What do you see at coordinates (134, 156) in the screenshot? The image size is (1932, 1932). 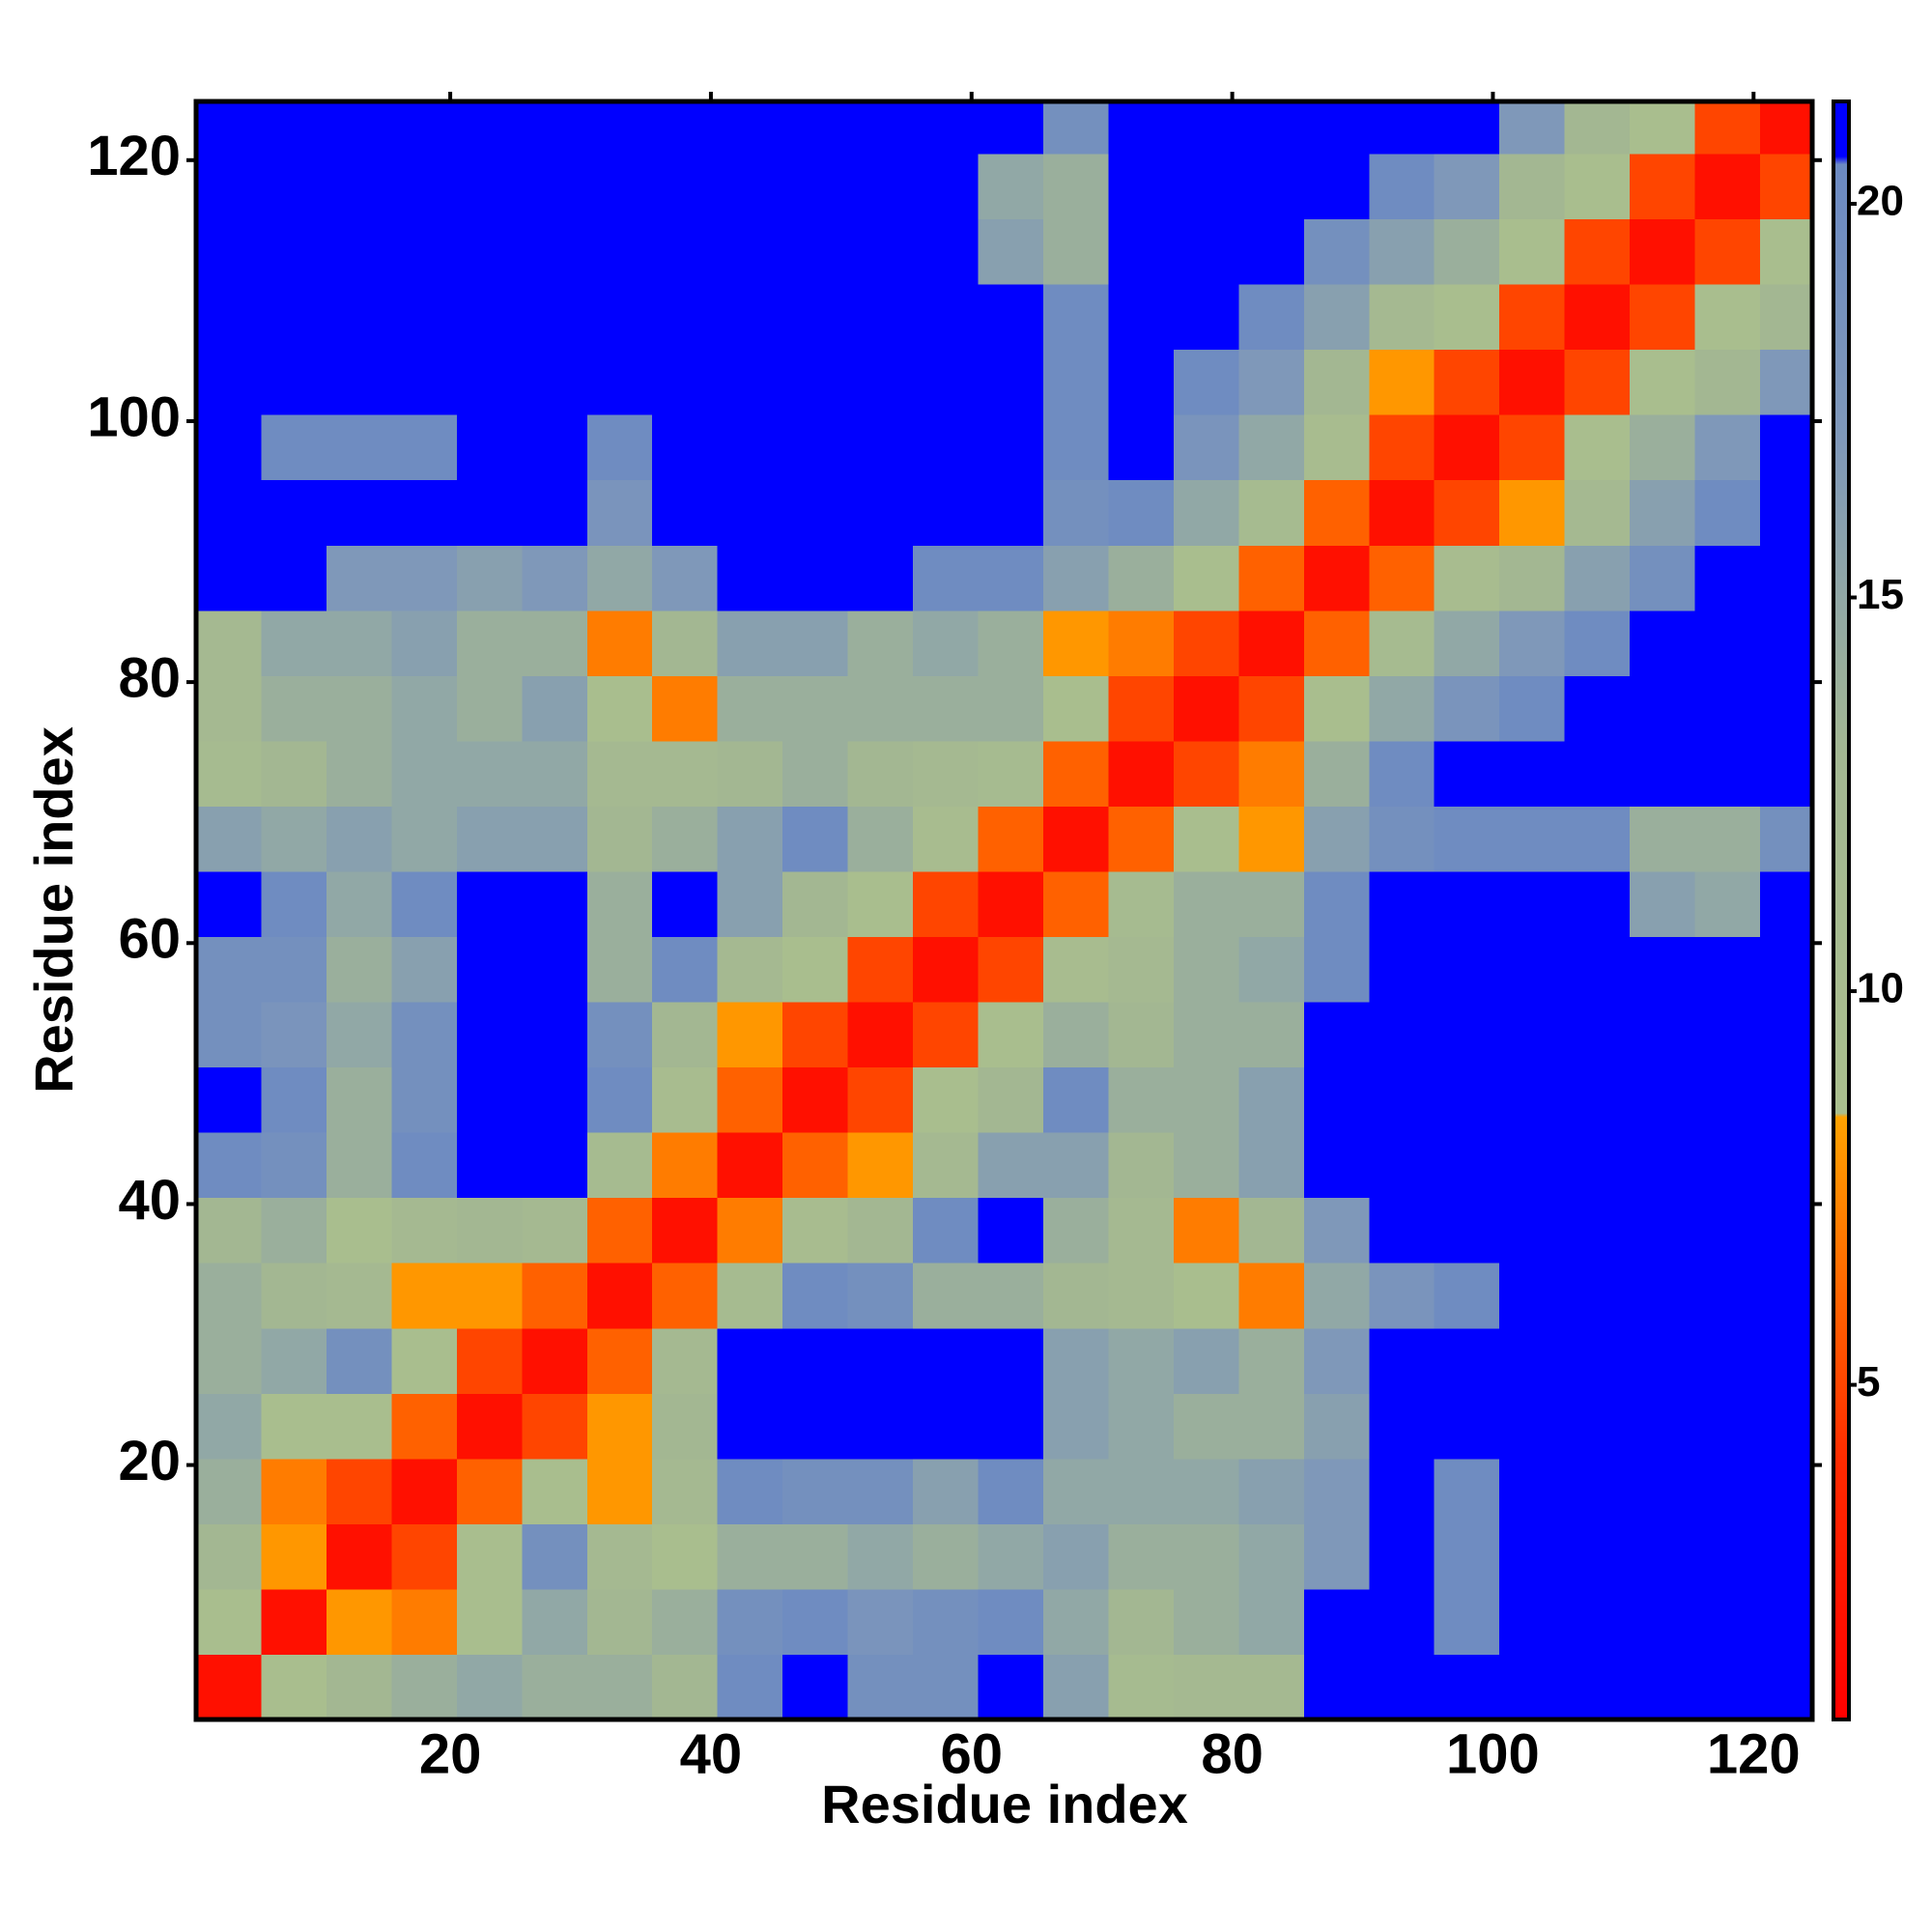 I see `y-tick-label: 120` at bounding box center [134, 156].